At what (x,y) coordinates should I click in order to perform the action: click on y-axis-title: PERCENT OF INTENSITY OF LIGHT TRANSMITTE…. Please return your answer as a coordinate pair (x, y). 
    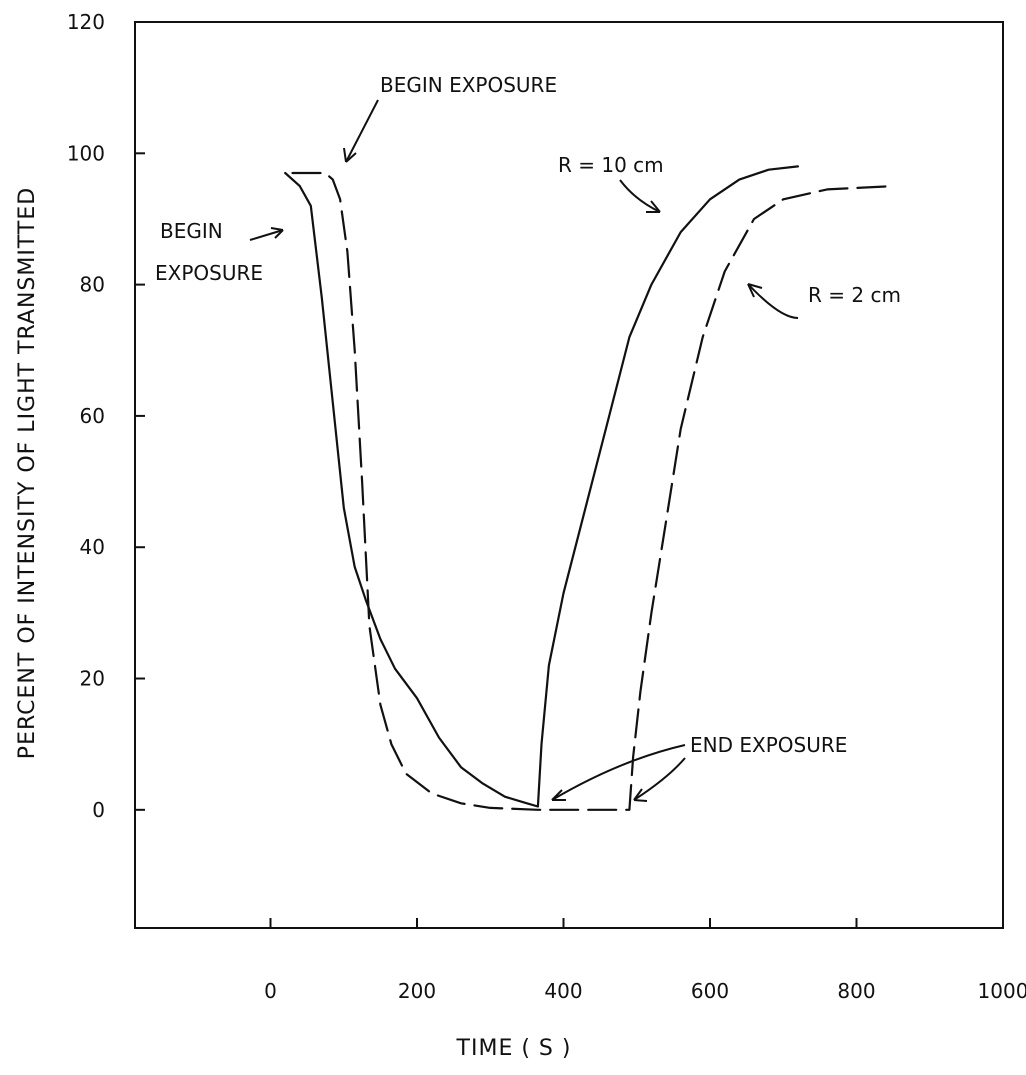
    Looking at the image, I should click on (27, 473).